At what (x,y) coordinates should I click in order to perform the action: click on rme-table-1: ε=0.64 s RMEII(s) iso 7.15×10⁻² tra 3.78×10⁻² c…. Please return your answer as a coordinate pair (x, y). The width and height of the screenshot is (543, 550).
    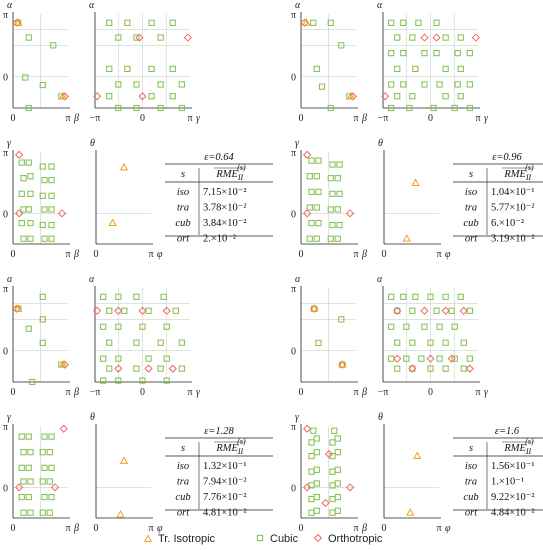
    Looking at the image, I should click on (219, 198).